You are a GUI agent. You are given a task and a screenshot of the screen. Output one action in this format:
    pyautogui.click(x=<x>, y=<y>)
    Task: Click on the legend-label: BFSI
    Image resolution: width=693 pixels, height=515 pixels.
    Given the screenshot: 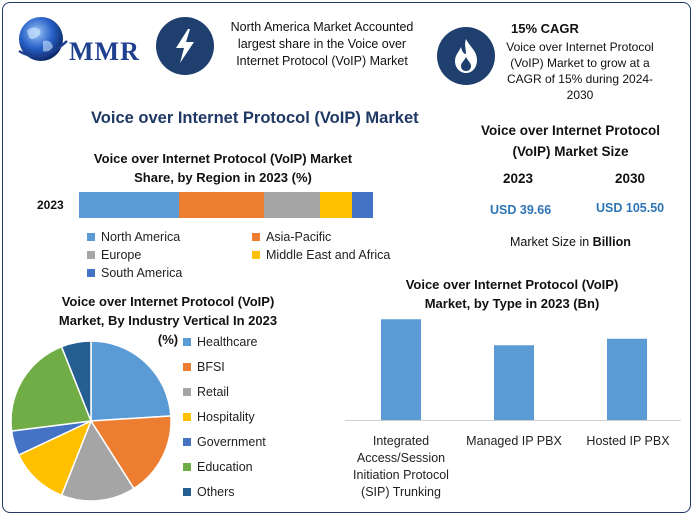 What is the action you would take?
    pyautogui.click(x=211, y=367)
    